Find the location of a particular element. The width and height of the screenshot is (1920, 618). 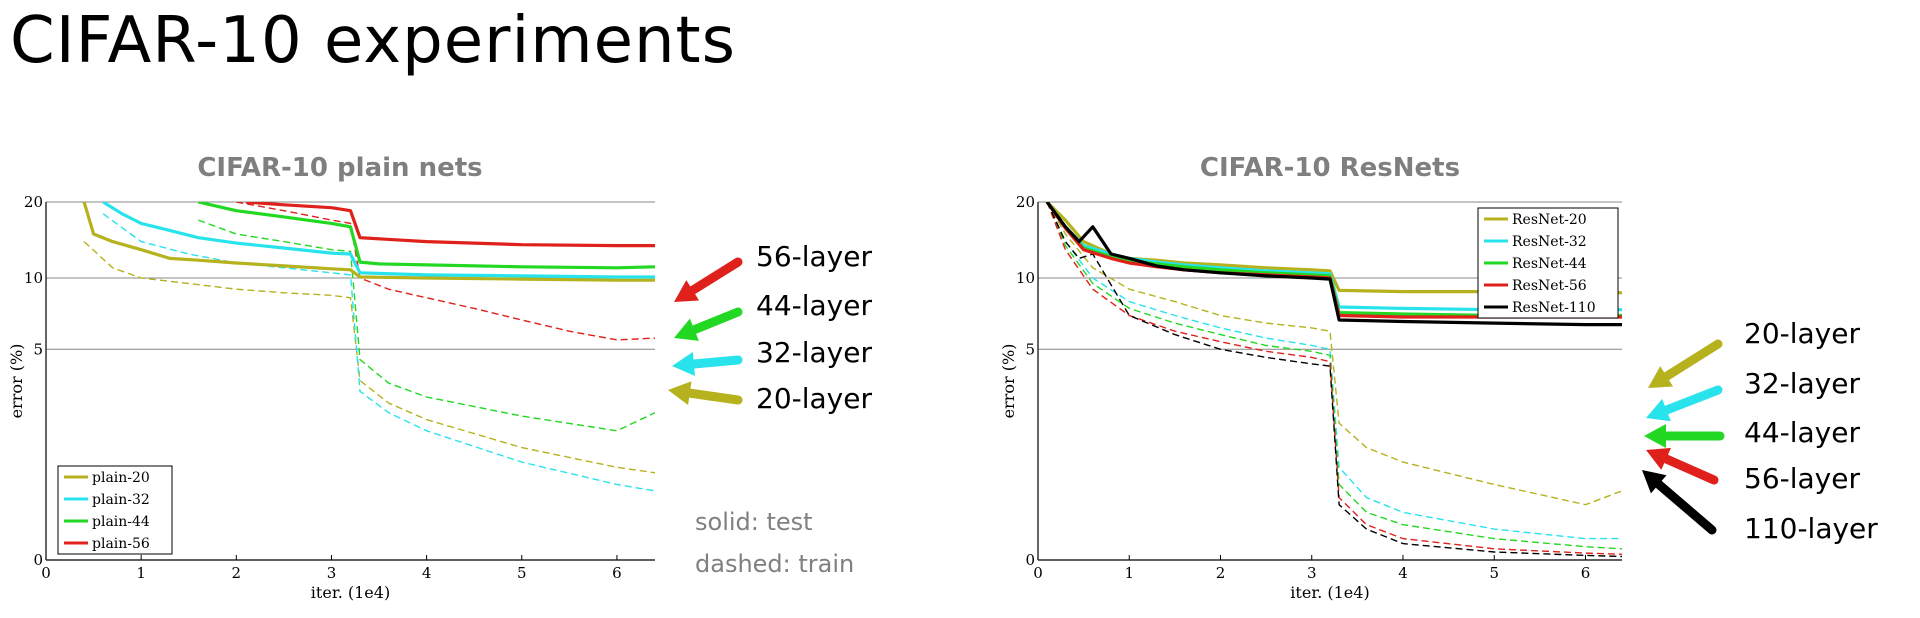

plot-area is located at coordinates (368, 347).